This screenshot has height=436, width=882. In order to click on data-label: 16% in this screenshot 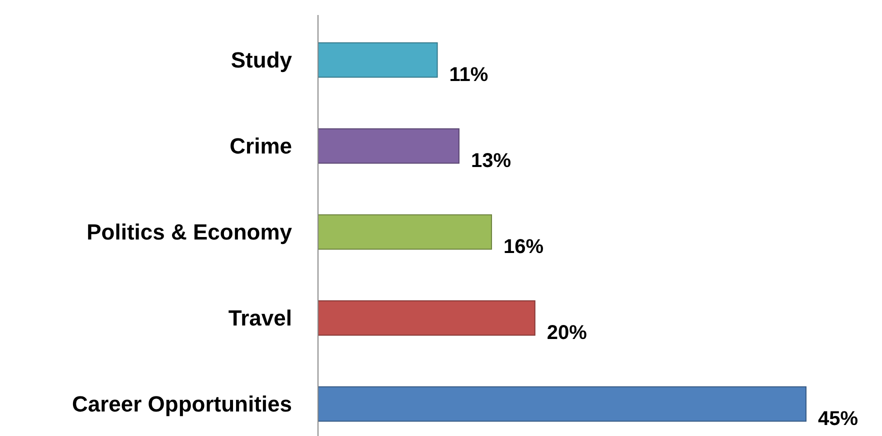, I will do `click(524, 247)`.